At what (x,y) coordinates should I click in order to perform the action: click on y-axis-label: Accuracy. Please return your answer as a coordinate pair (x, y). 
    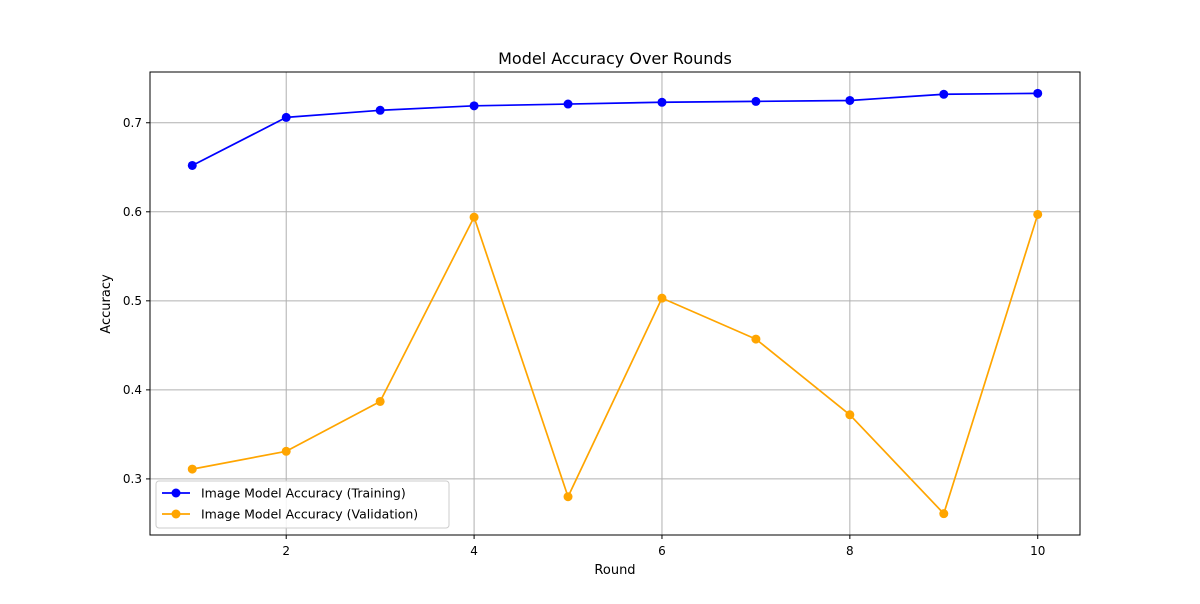
    Looking at the image, I should click on (106, 304).